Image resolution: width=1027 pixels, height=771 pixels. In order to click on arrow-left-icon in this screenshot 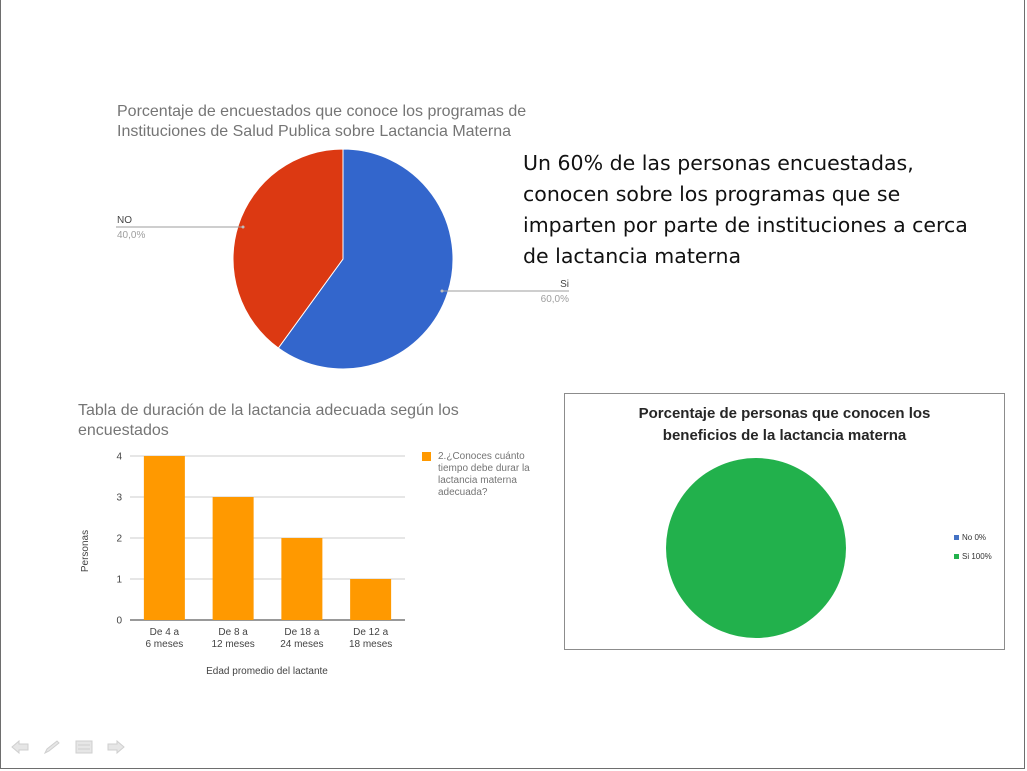, I will do `click(20, 747)`.